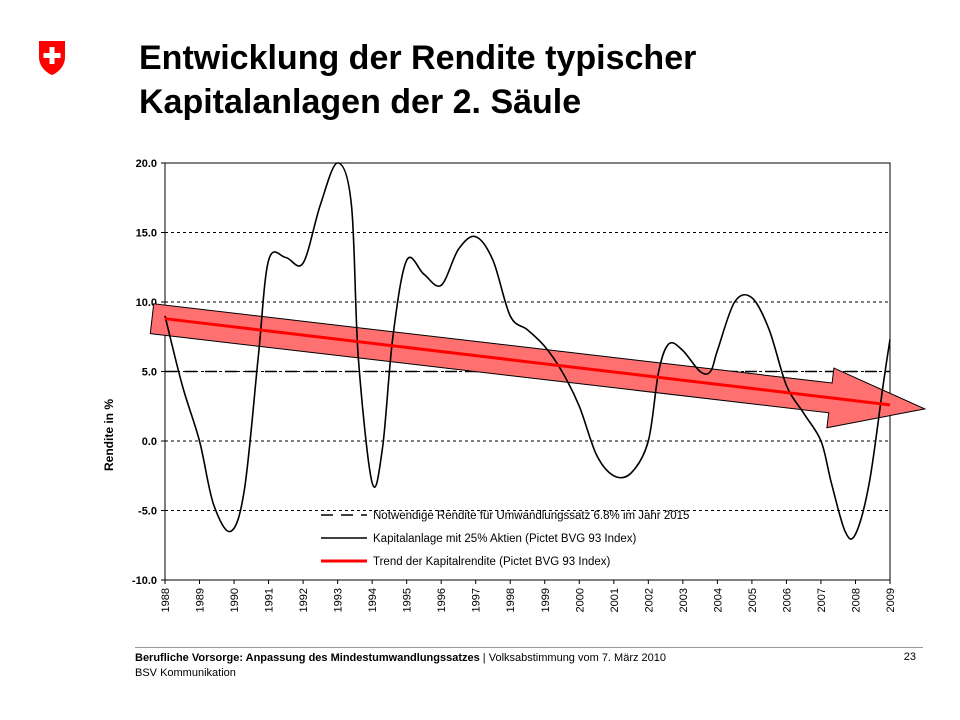 Image resolution: width=960 pixels, height=720 pixels. What do you see at coordinates (753, 600) in the screenshot?
I see `x-tick-label: 2005` at bounding box center [753, 600].